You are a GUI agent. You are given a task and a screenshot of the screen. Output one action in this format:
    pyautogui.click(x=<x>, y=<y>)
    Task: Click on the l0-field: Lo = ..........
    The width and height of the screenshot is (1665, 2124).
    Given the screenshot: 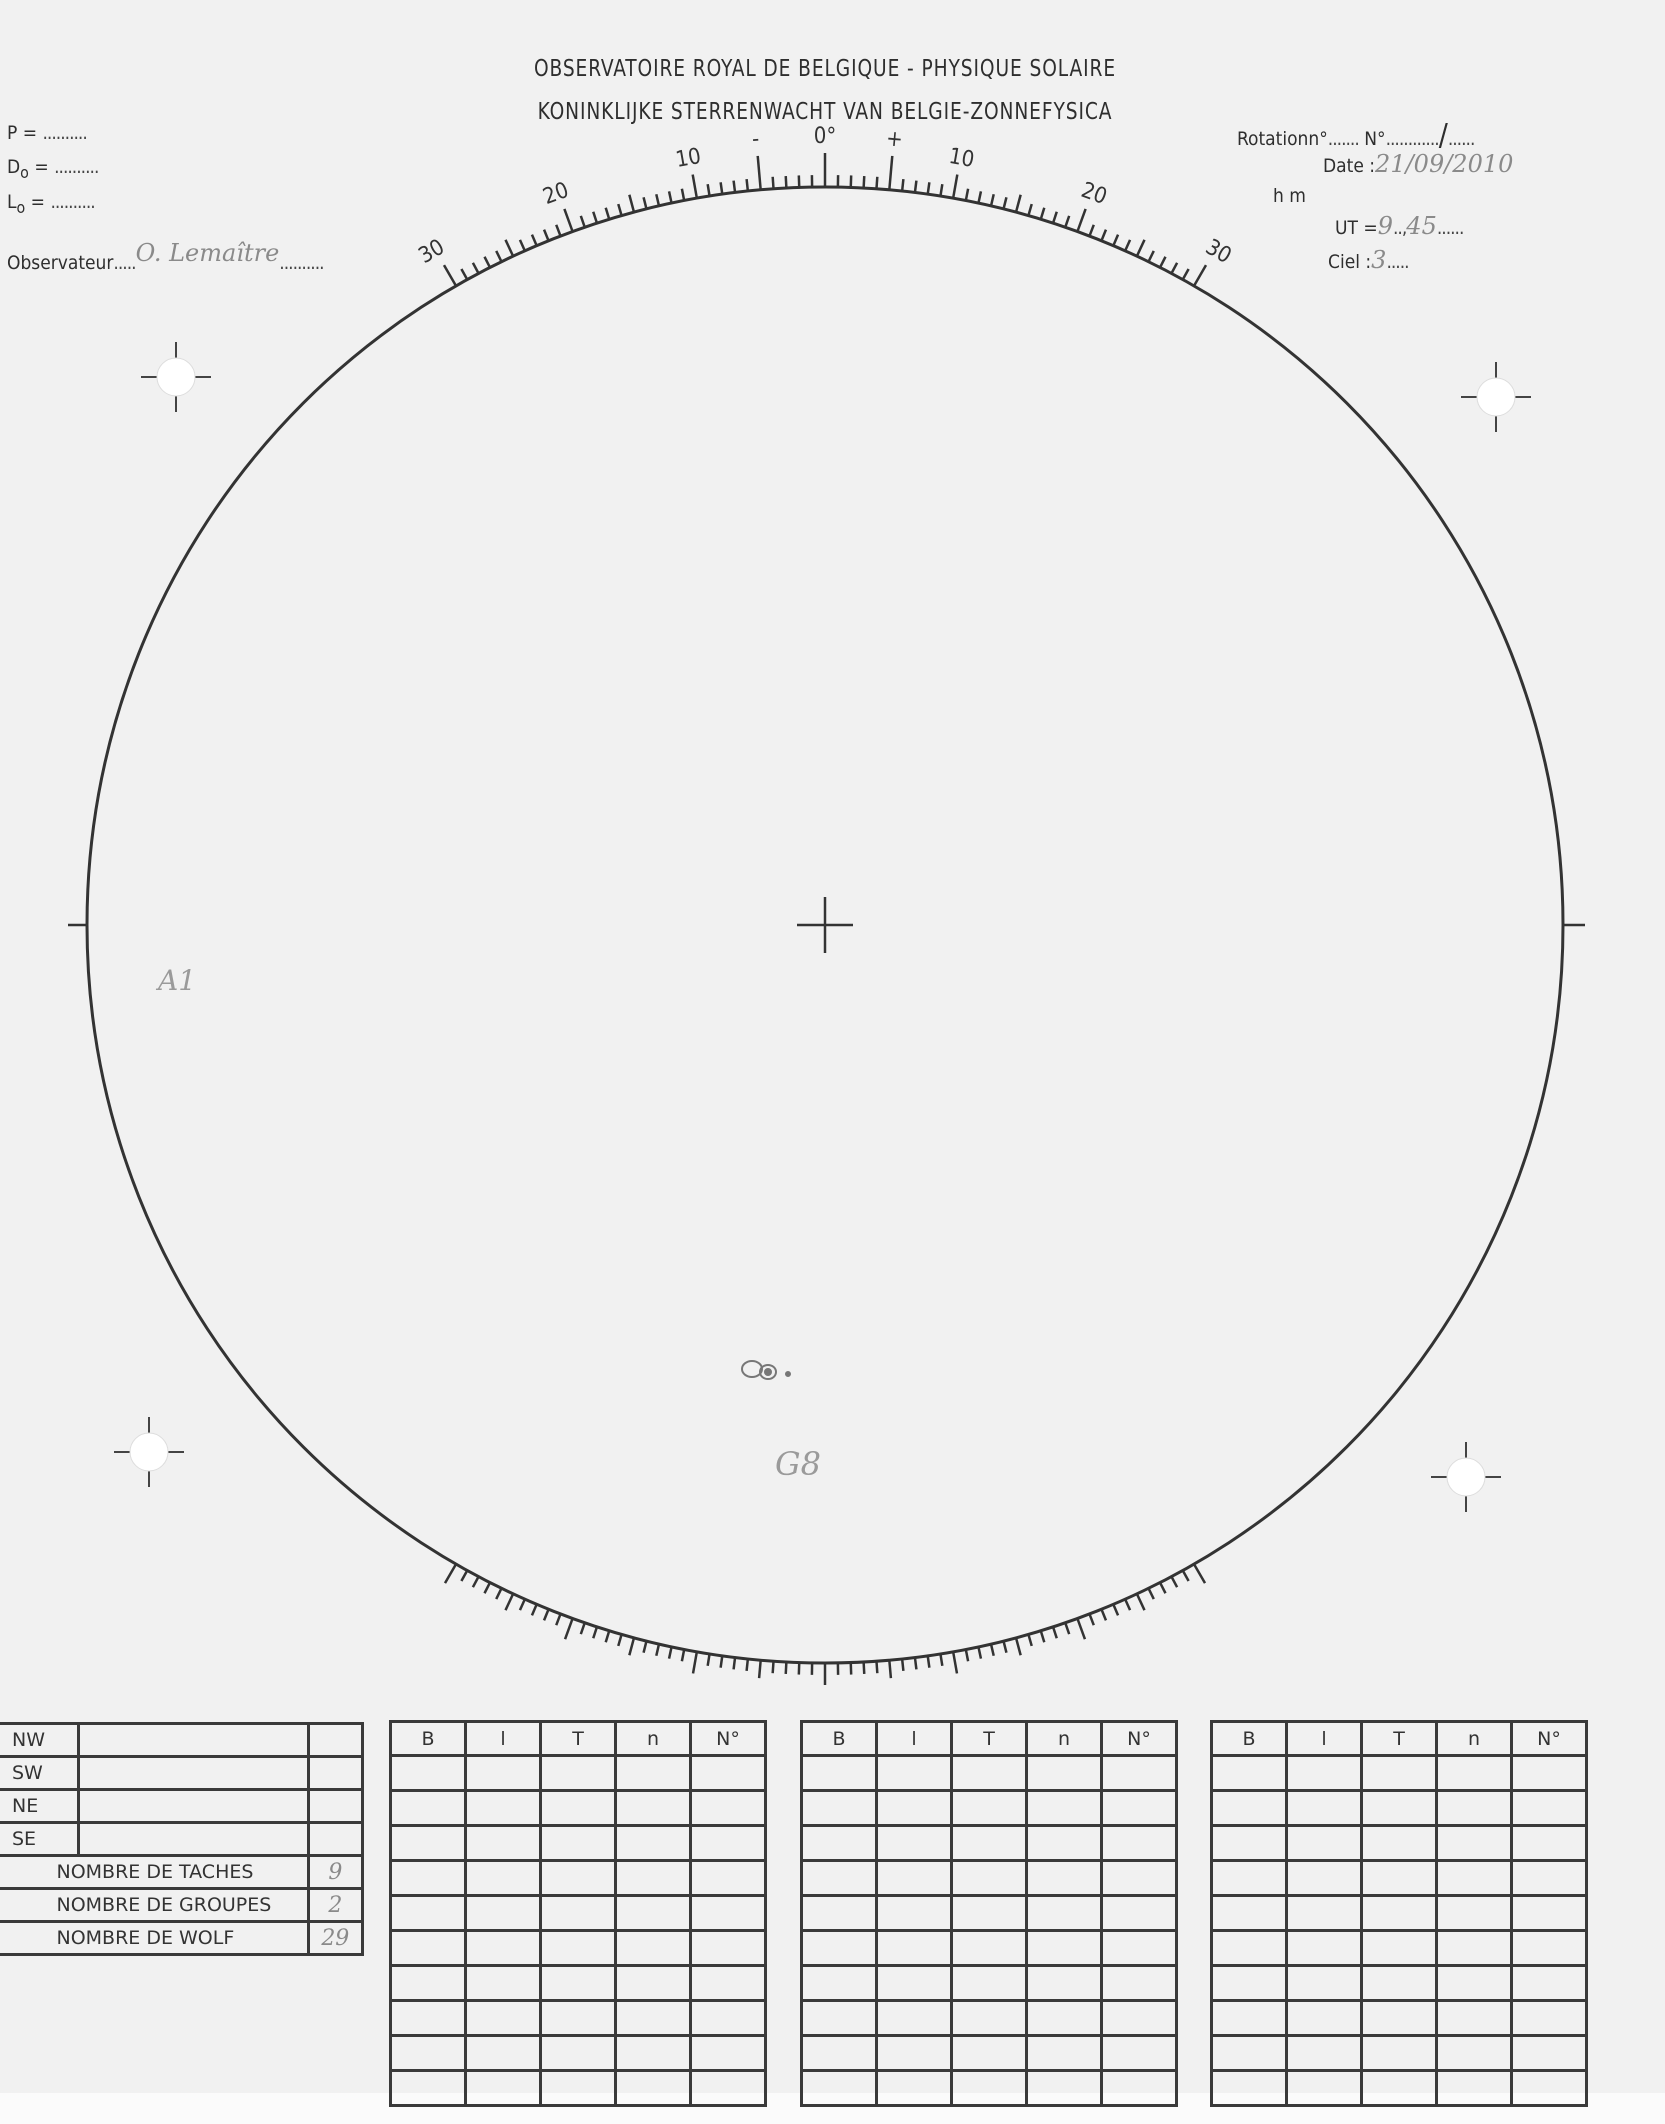 What is the action you would take?
    pyautogui.click(x=51, y=204)
    